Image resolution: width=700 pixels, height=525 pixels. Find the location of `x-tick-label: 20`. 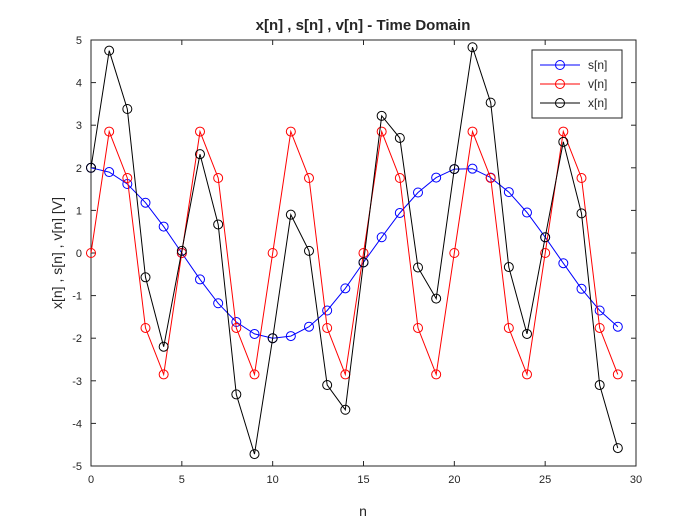

x-tick-label: 20 is located at coordinates (454, 480).